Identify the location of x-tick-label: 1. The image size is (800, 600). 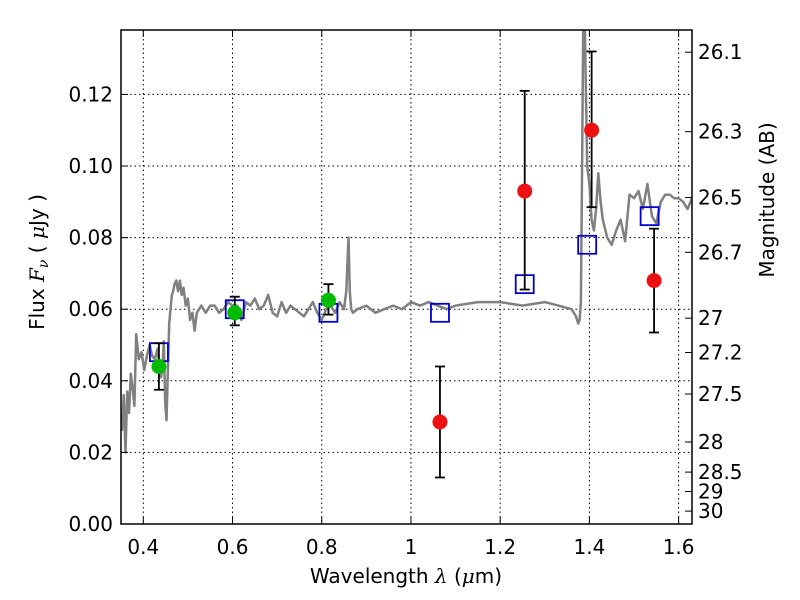
(411, 547).